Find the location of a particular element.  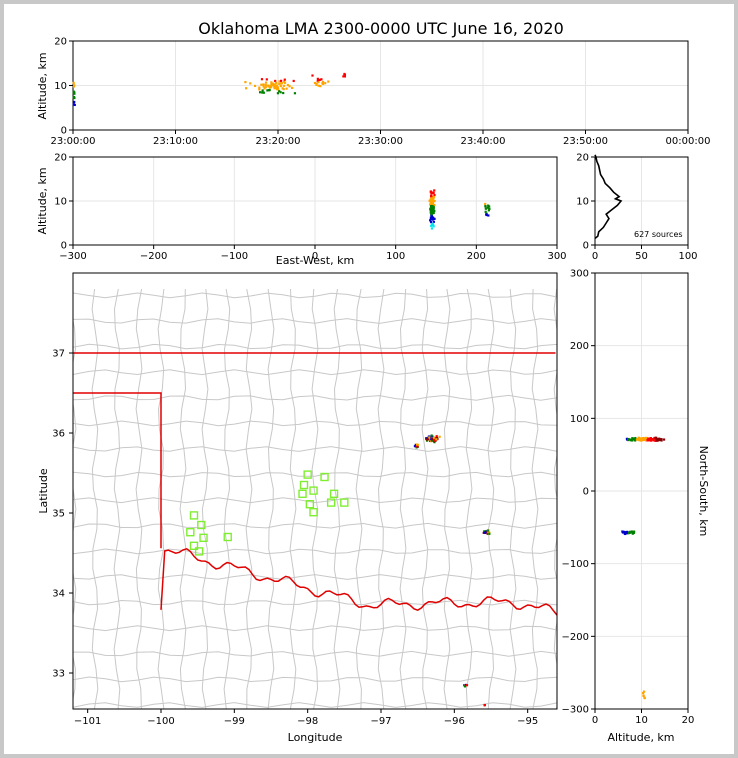

y-tick-label: −100 is located at coordinates (575, 564).